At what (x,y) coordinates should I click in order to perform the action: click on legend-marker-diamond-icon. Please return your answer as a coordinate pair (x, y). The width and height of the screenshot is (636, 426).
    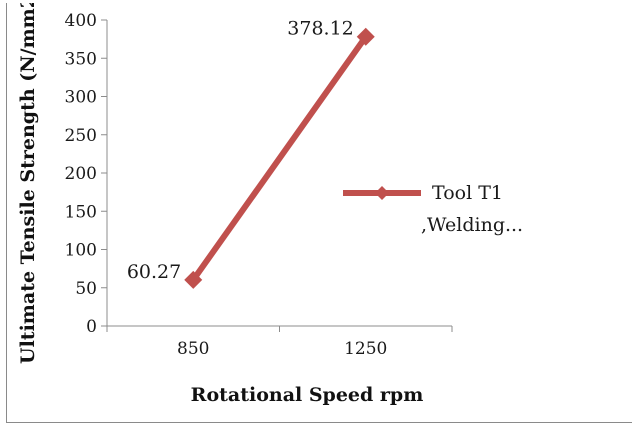
    Looking at the image, I should click on (382, 193).